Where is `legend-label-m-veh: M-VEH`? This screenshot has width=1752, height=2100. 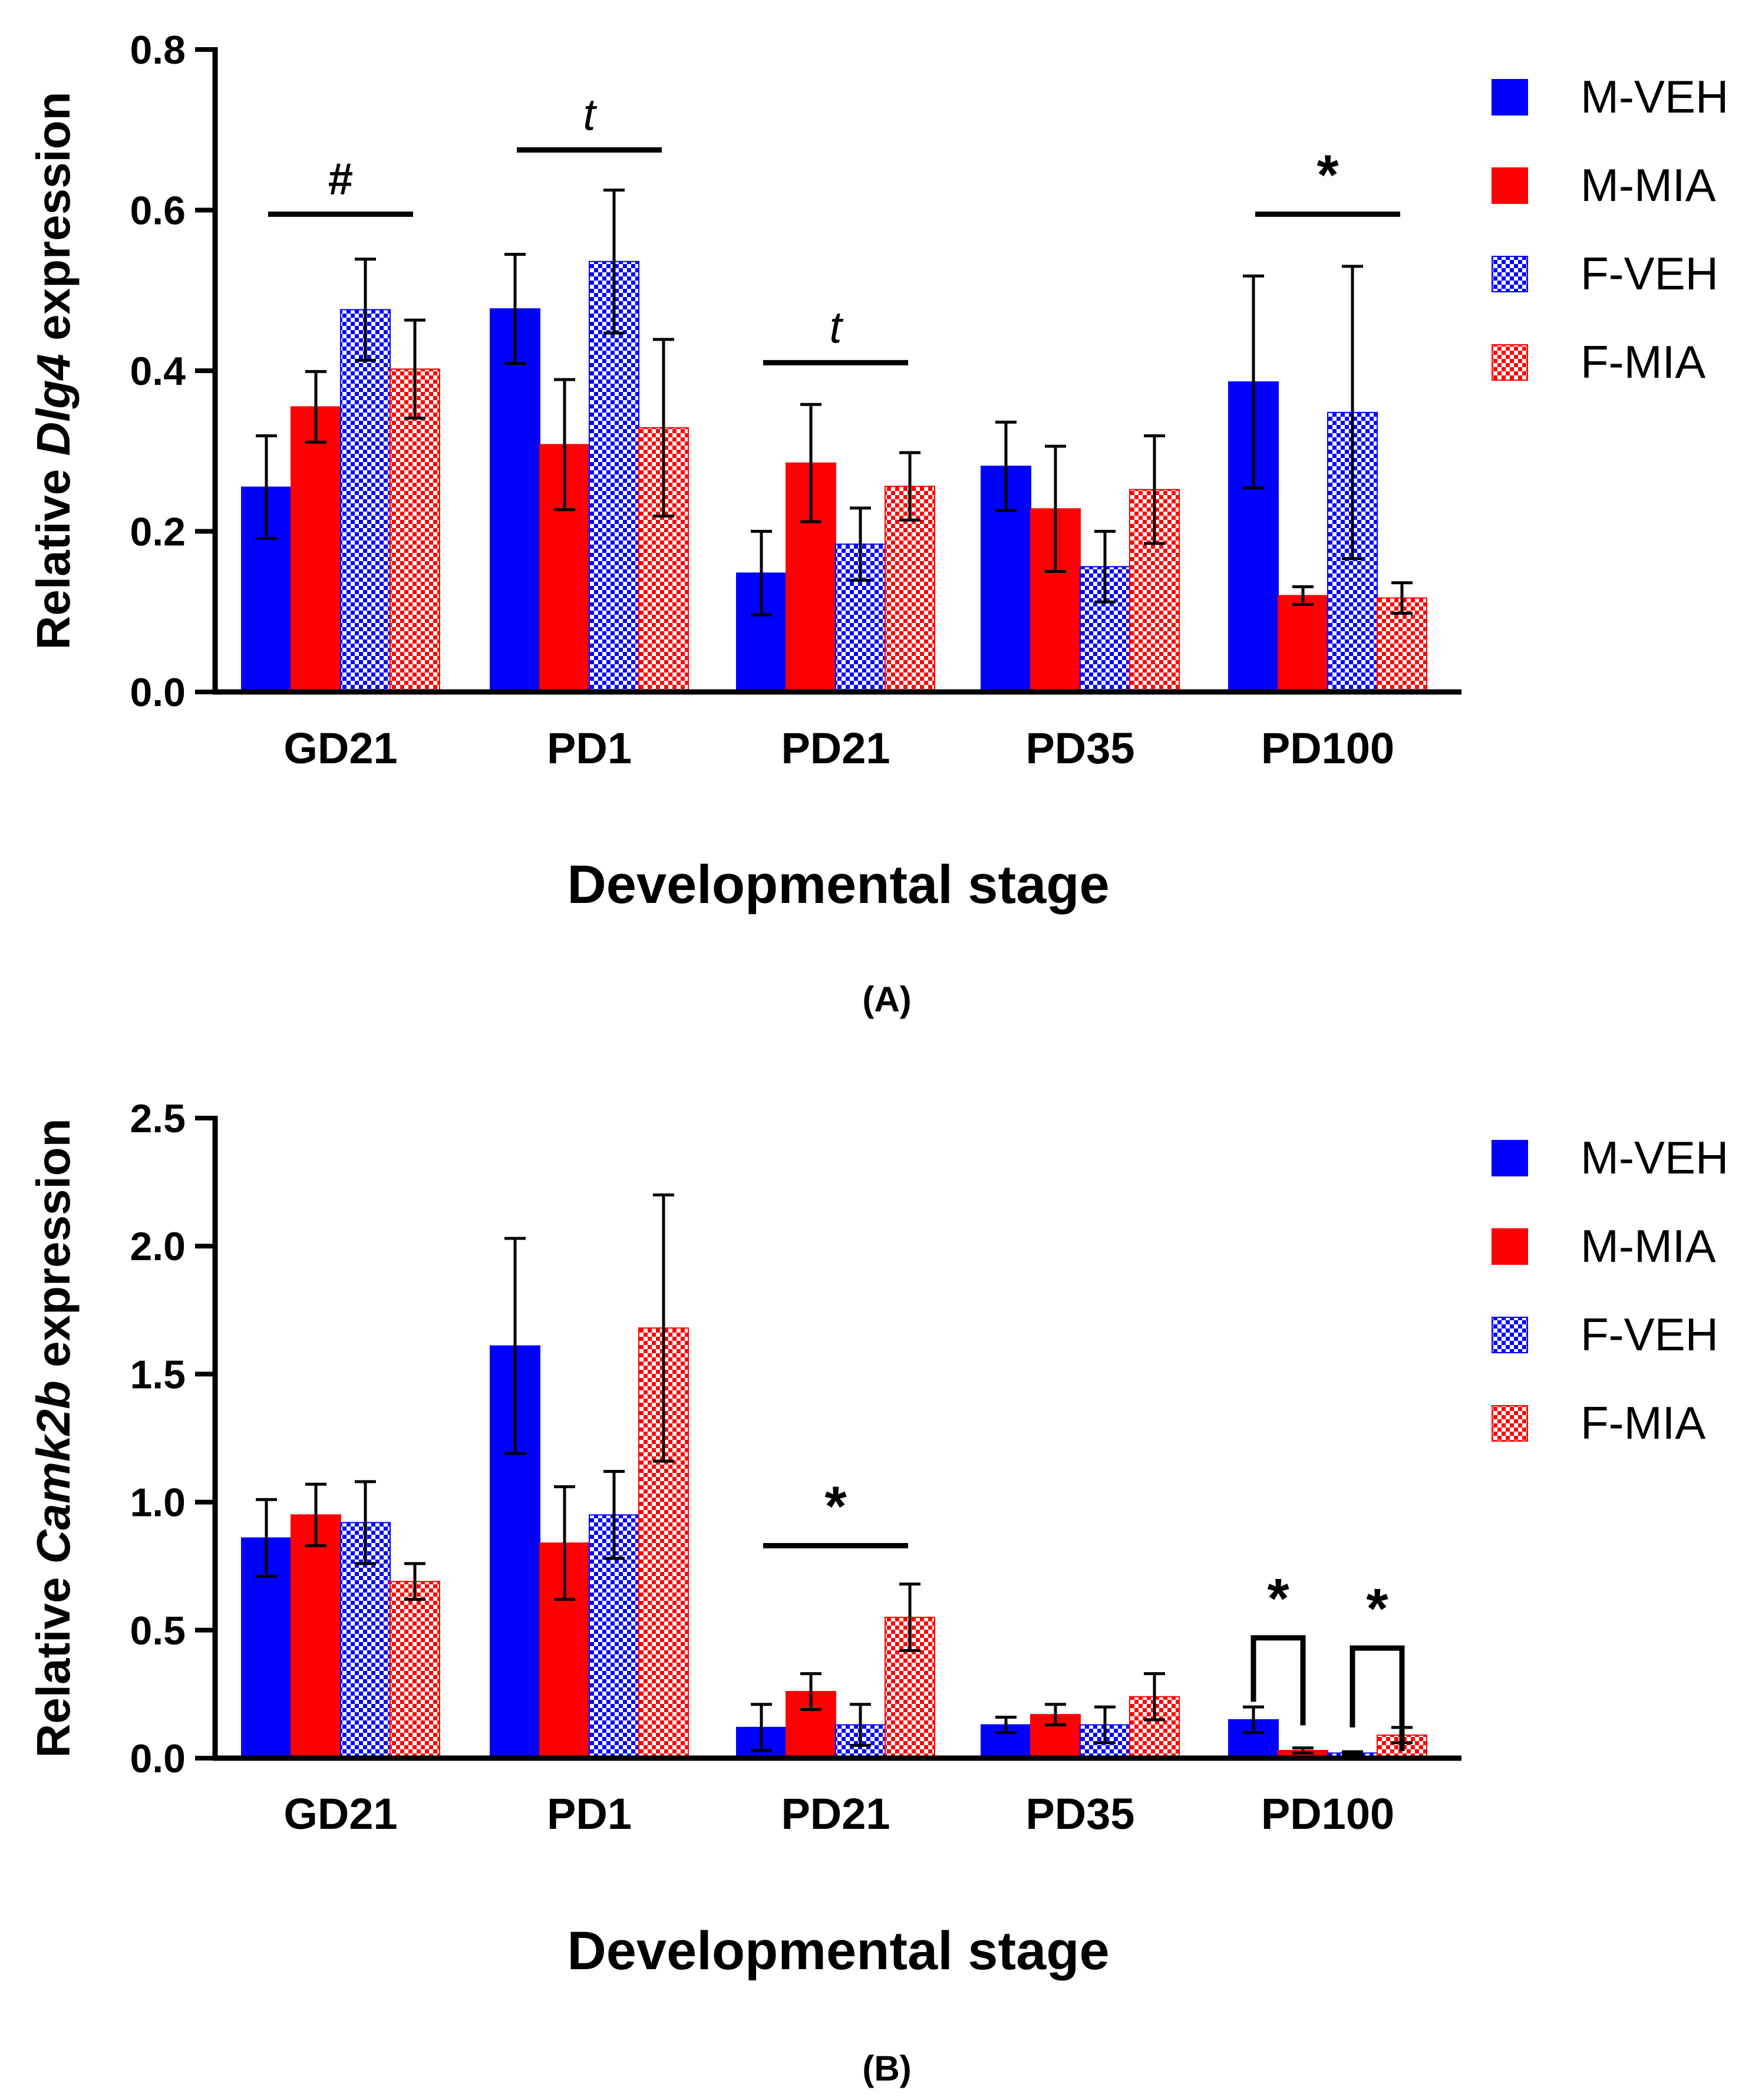
legend-label-m-veh: M-VEH is located at coordinates (1654, 1158).